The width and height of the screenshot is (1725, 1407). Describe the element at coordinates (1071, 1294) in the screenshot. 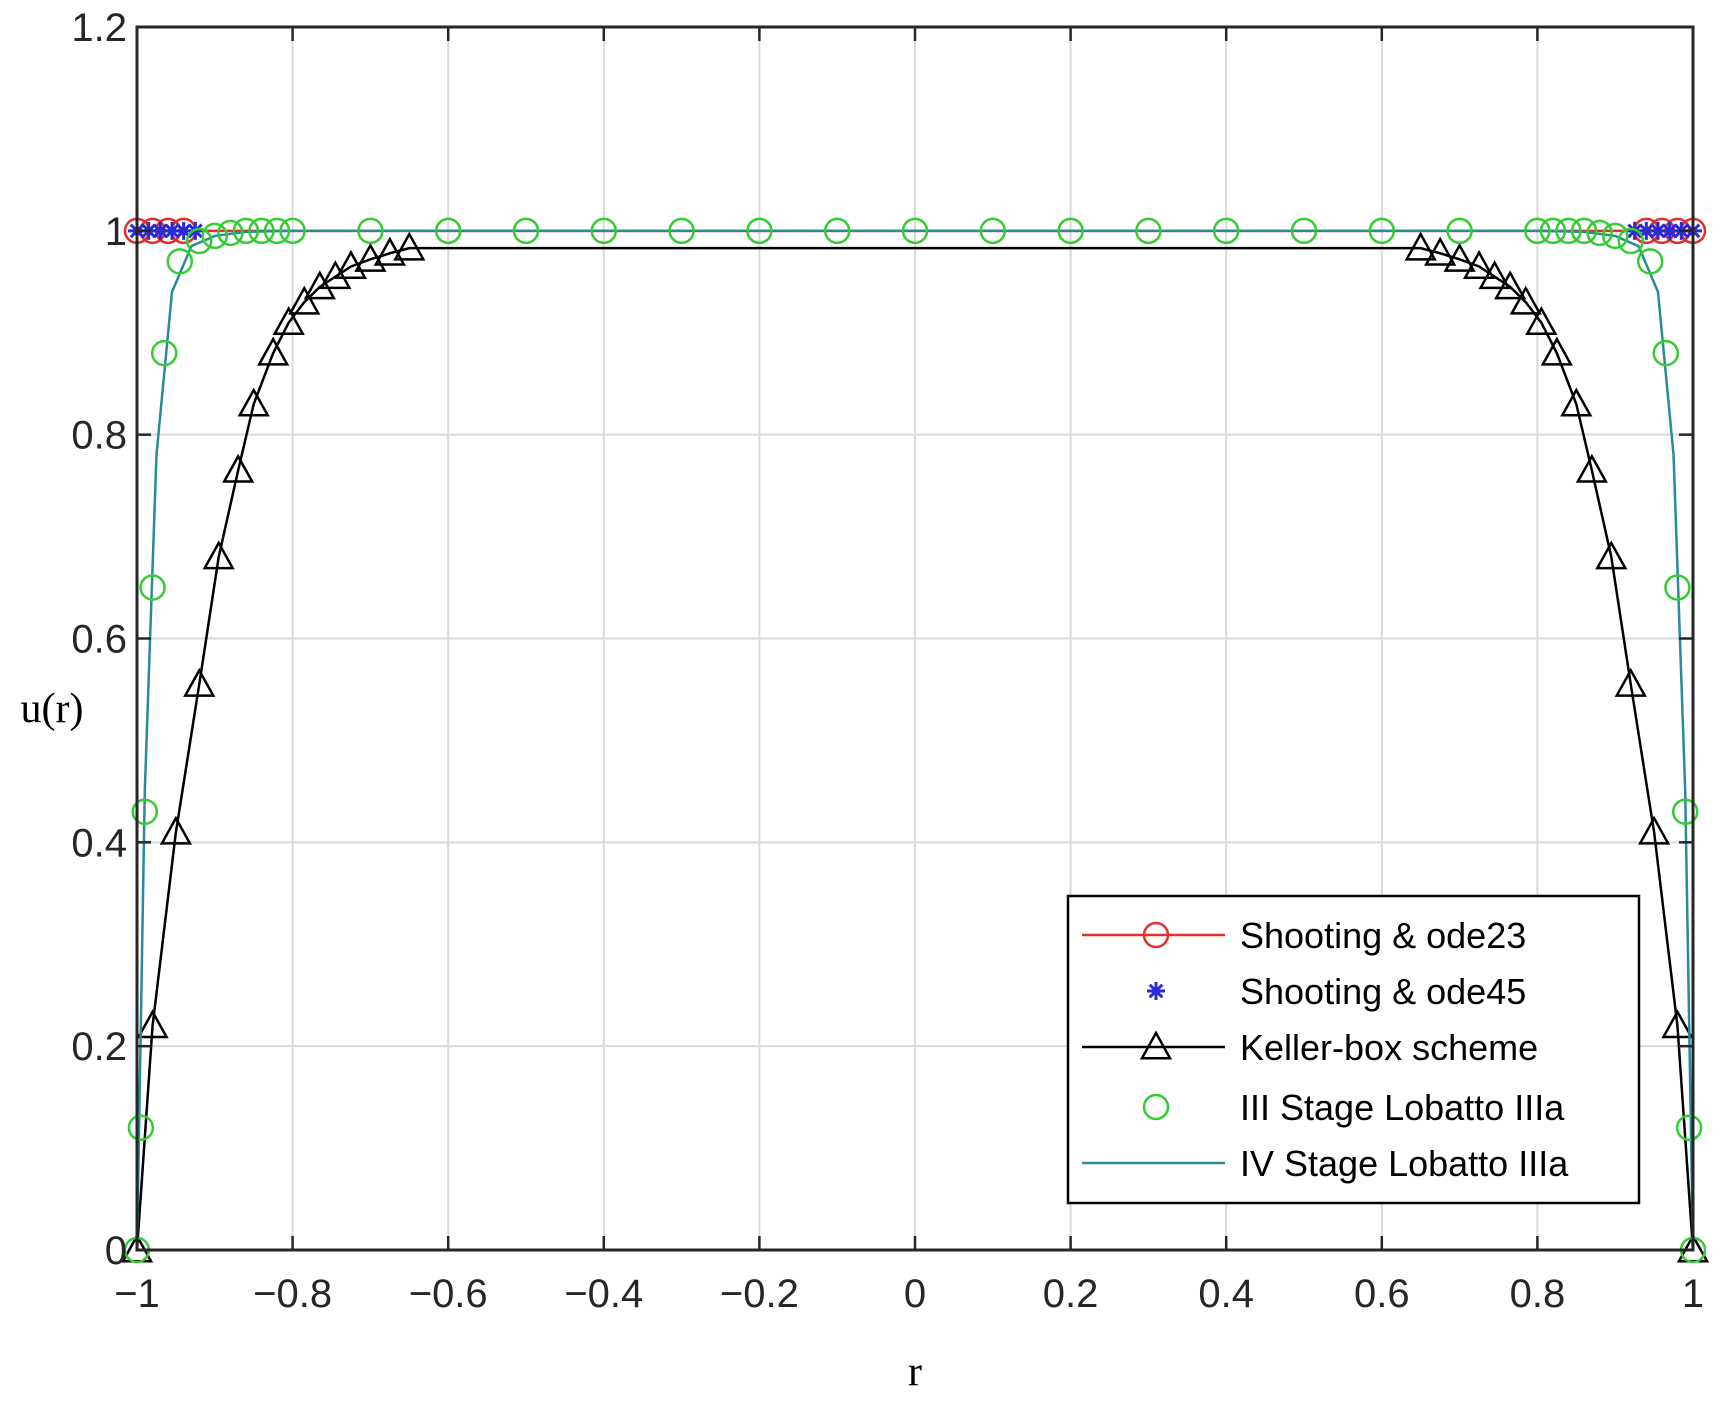

I see `x-tick-label: 0.2` at that location.